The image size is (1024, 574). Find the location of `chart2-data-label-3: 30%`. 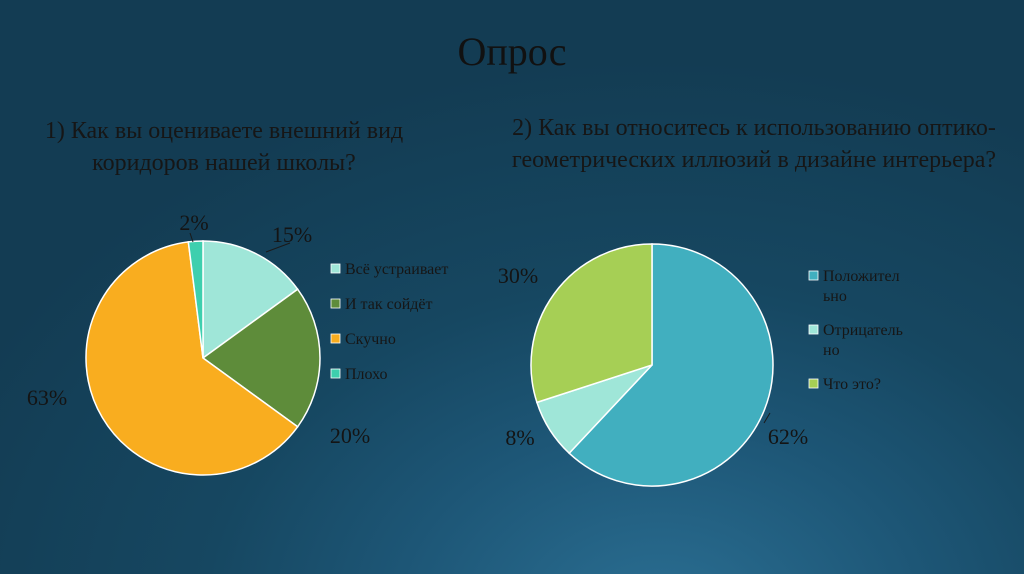

chart2-data-label-3: 30% is located at coordinates (518, 275).